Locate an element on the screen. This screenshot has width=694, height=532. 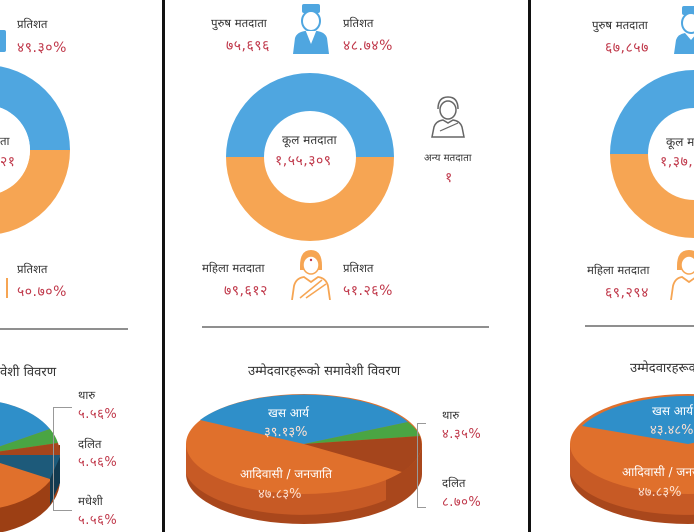
male-percent-value: ४८.७४% is located at coordinates (368, 46).